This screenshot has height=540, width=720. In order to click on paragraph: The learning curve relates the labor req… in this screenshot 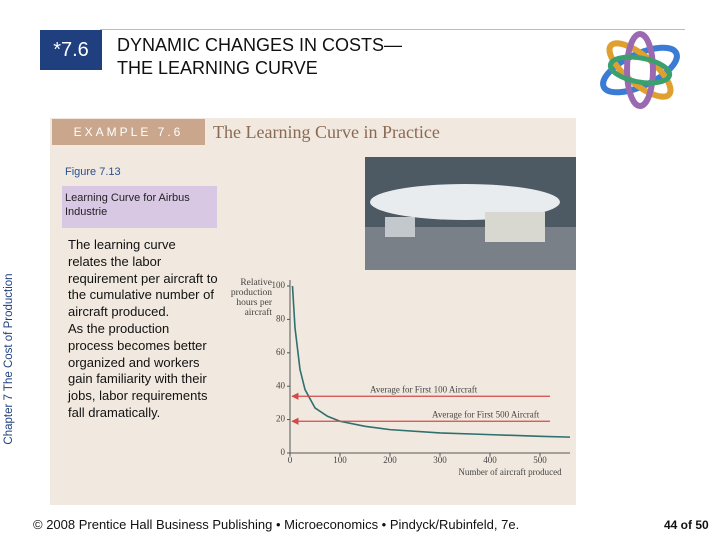, I will do `click(143, 278)`.